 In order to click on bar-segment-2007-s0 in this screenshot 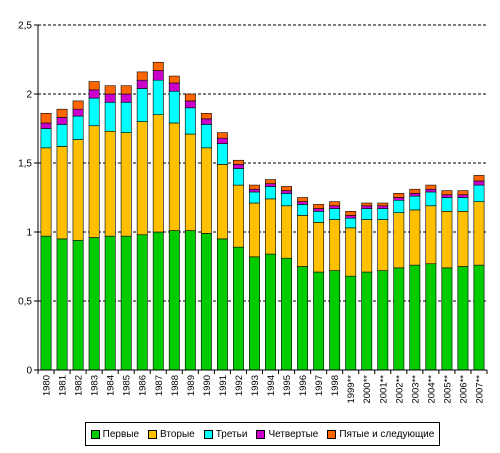, I will do `click(479, 317)`.